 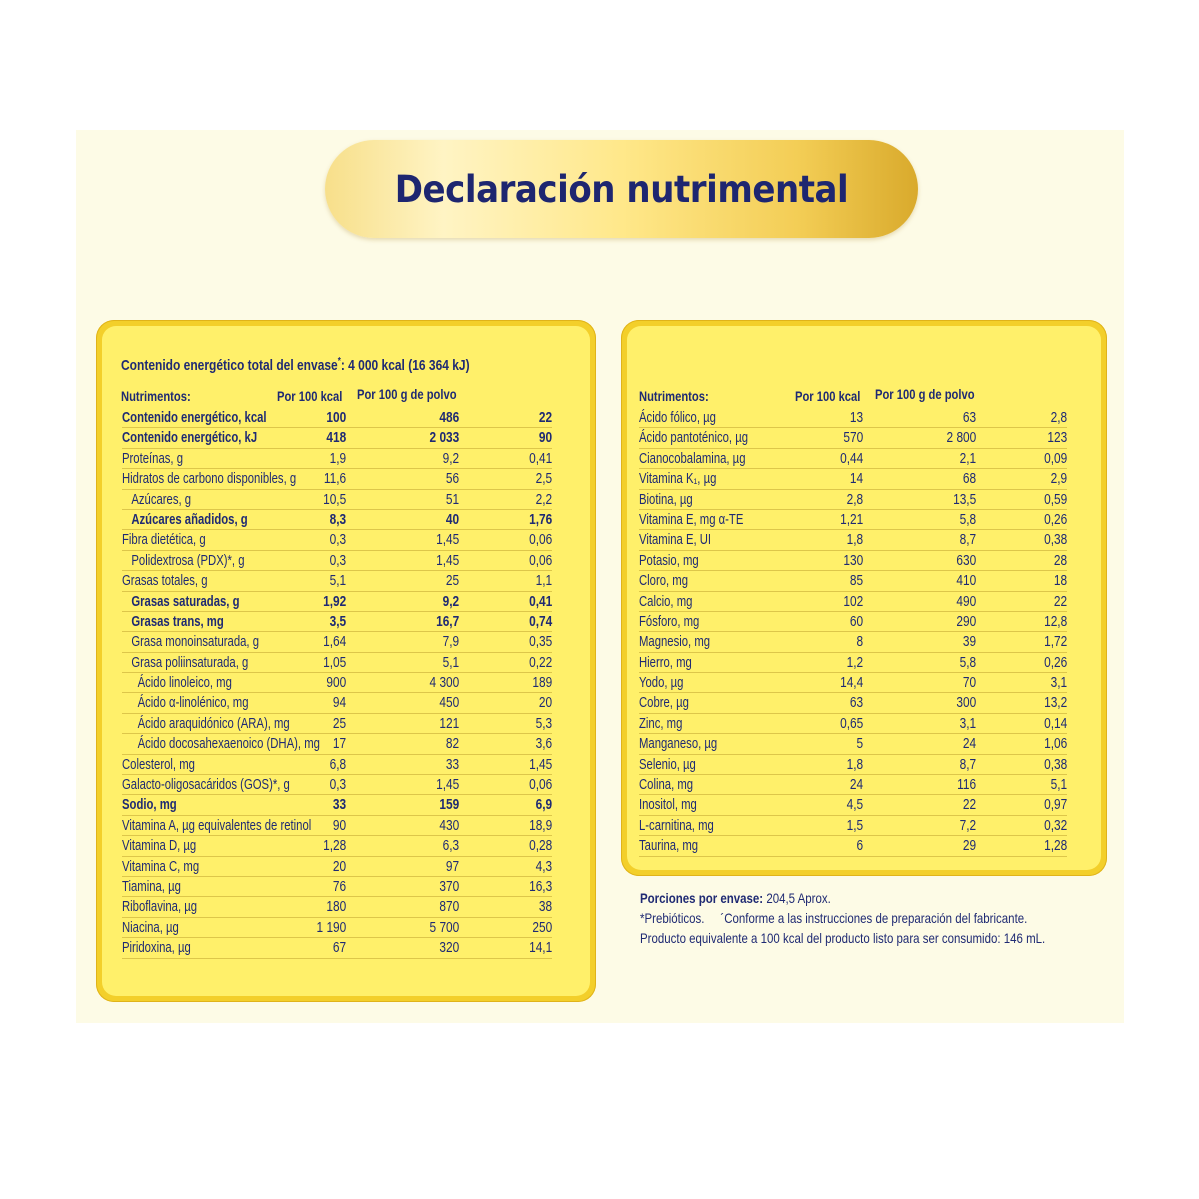 I want to click on value-v2: 7,2, so click(x=967, y=825).